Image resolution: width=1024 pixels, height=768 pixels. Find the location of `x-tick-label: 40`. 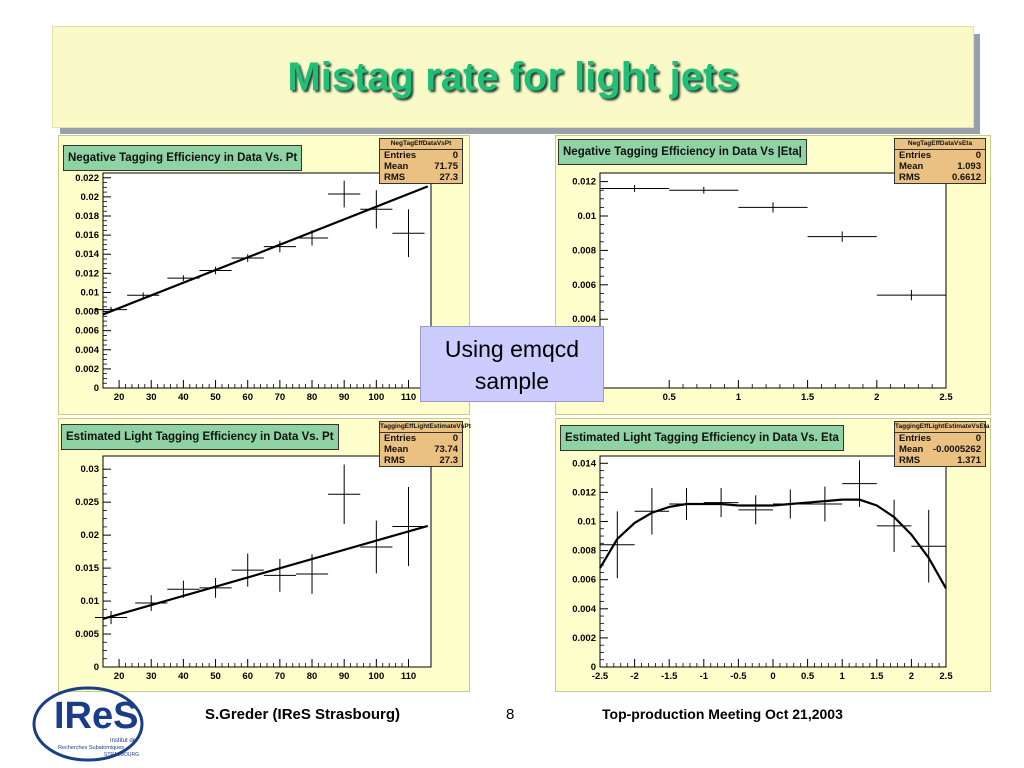

x-tick-label: 40 is located at coordinates (183, 397).